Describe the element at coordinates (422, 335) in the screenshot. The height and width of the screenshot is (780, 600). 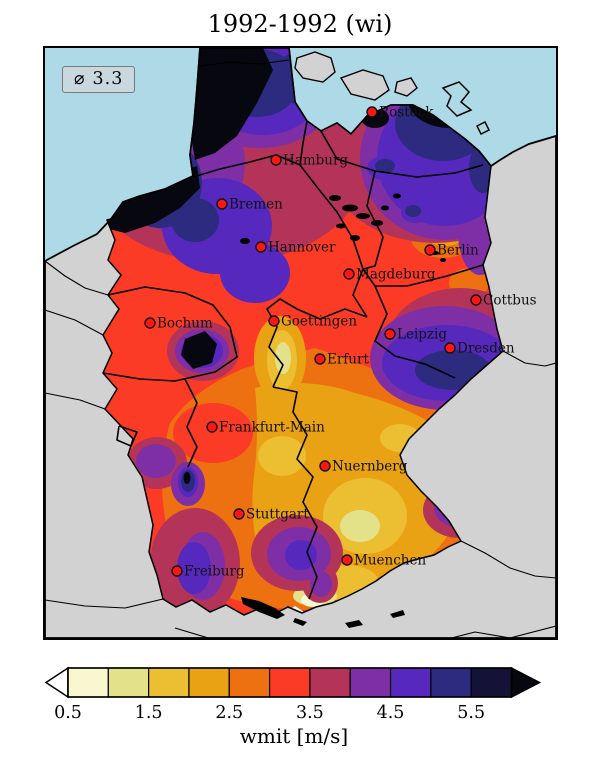
I see `city-label: Leipzig` at that location.